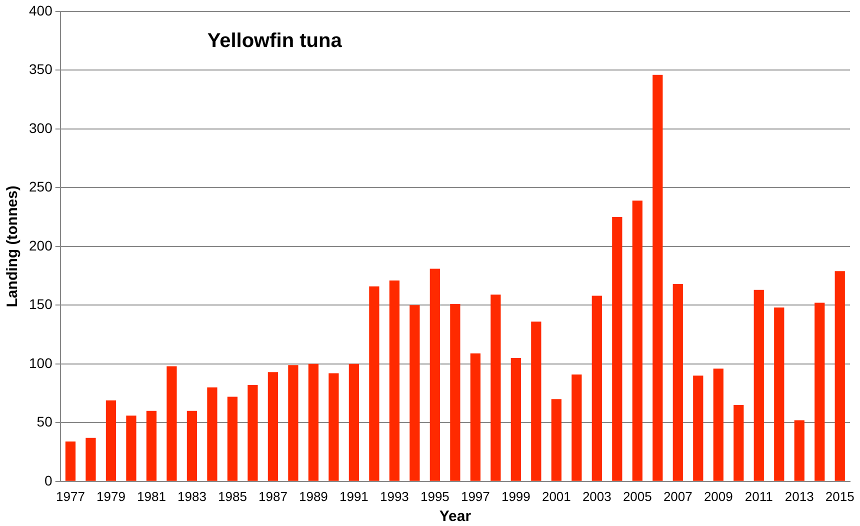 This screenshot has width=860, height=526. Describe the element at coordinates (70, 496) in the screenshot. I see `x-tick-label: 1977` at that location.